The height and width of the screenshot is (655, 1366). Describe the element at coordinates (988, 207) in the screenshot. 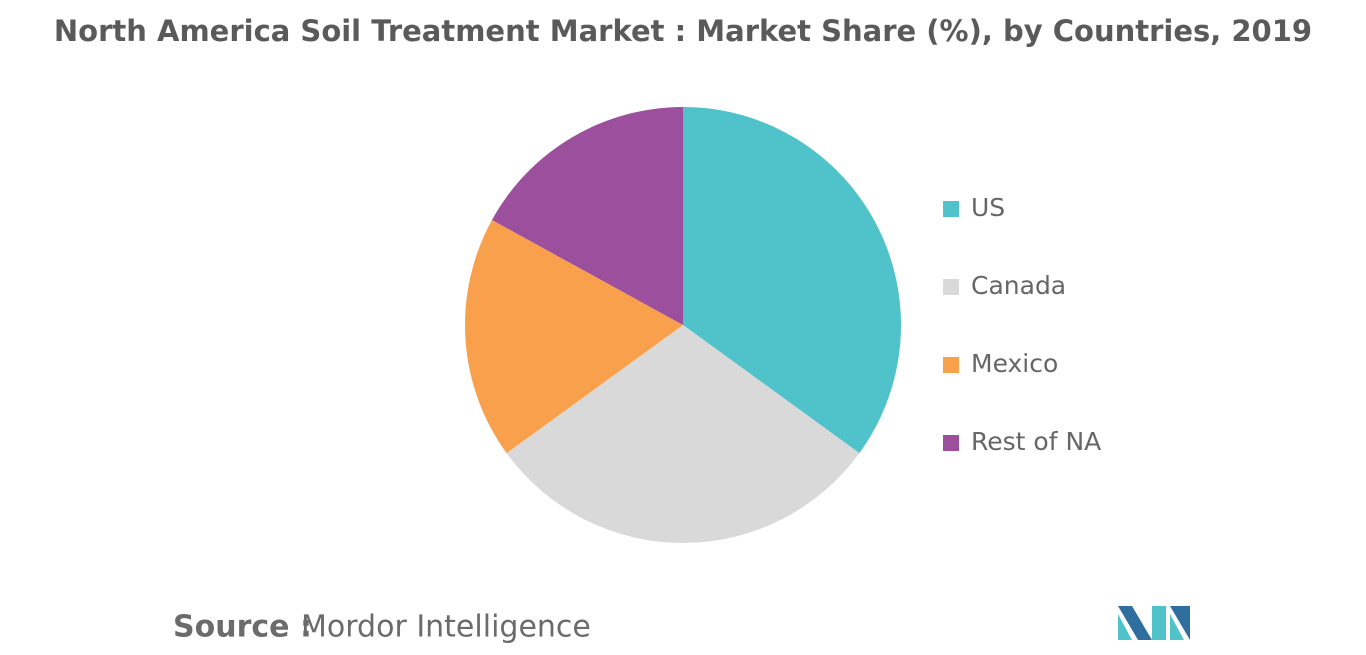

I see `legend-label: US` at that location.